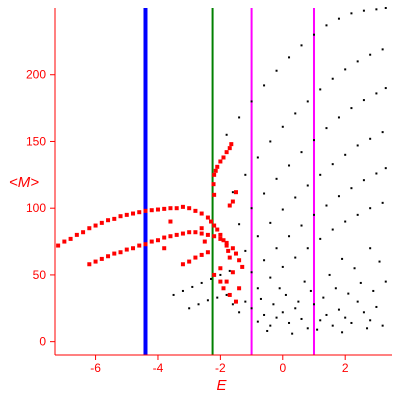  What do you see at coordinates (221, 385) in the screenshot?
I see `x-axis-title: E` at bounding box center [221, 385].